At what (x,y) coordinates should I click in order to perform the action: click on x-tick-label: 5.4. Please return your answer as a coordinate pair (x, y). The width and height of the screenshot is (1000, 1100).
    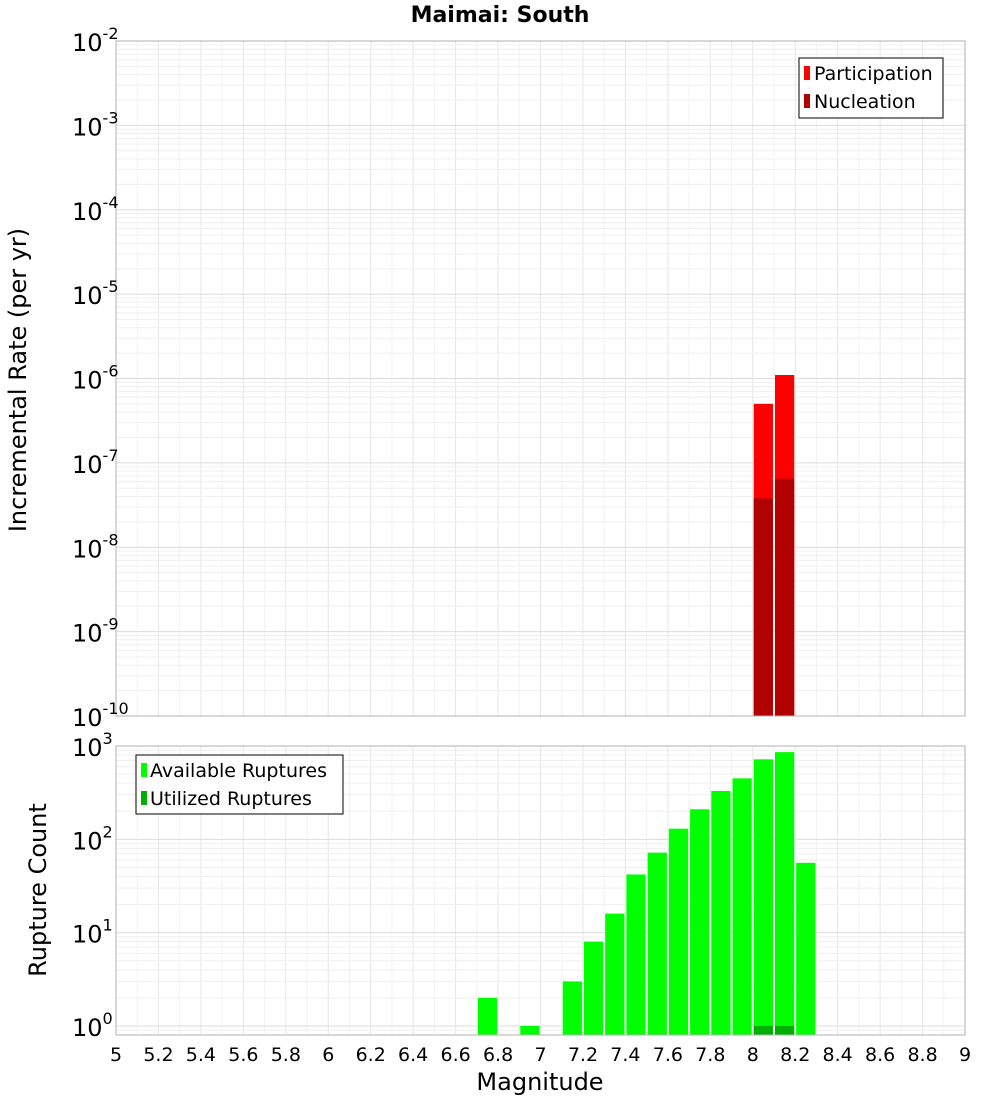
    Looking at the image, I should click on (201, 1055).